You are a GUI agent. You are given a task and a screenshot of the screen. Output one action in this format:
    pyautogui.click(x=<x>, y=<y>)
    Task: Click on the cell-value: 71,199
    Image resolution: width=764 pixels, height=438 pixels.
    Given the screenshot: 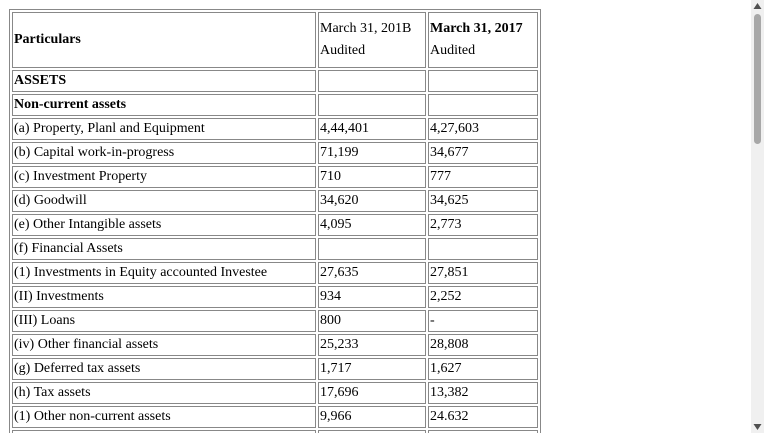 What is the action you would take?
    pyautogui.click(x=339, y=152)
    